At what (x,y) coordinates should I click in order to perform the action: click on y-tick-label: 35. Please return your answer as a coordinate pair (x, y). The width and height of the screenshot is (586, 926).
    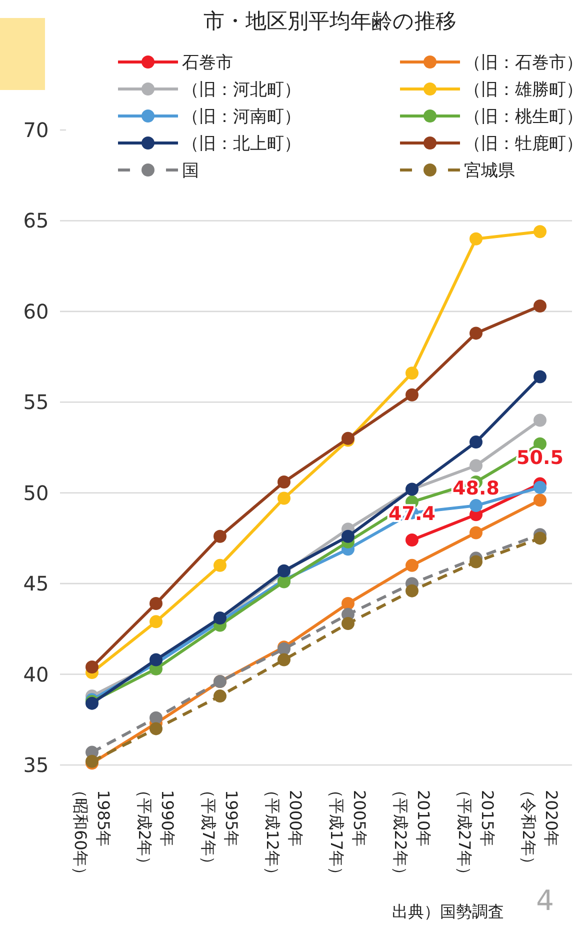
    Looking at the image, I should click on (36, 765).